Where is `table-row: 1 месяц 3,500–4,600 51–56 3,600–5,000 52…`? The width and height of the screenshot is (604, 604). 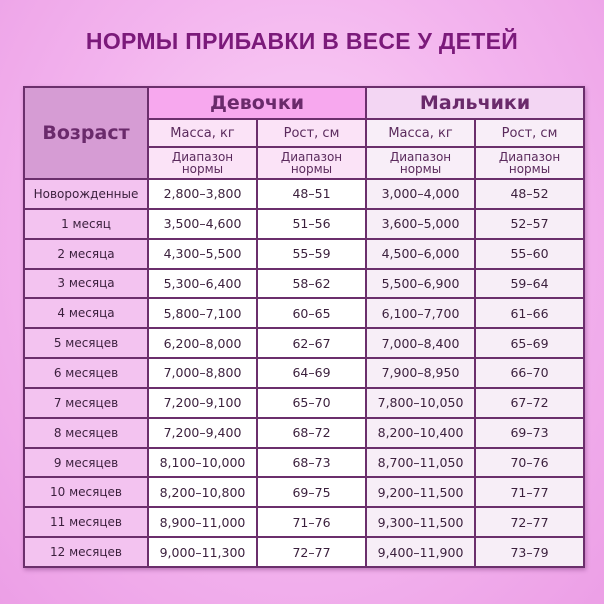 table-row: 1 месяц 3,500–4,600 51–56 3,600–5,000 52… is located at coordinates (304, 223).